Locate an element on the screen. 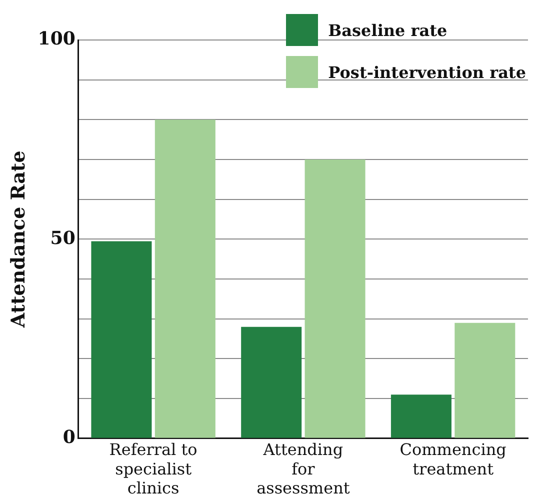  x-tick-label: Commencing treatment is located at coordinates (453, 459).